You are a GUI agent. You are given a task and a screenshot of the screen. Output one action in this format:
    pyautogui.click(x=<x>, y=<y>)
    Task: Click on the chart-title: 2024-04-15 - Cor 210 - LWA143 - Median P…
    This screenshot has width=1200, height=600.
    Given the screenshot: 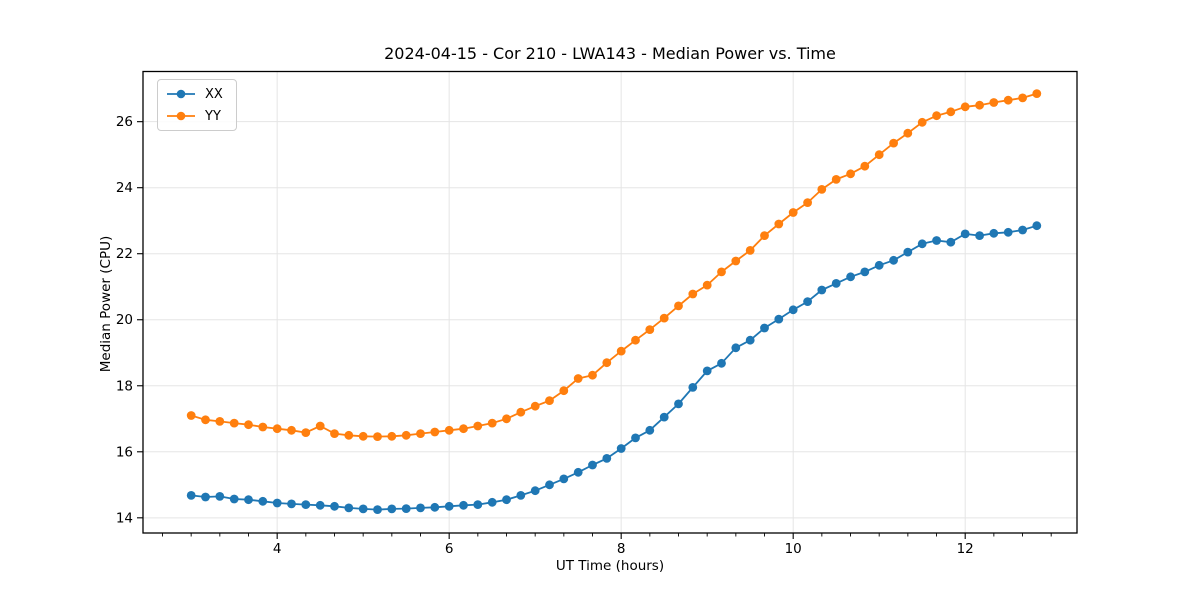 What is the action you would take?
    pyautogui.click(x=610, y=53)
    